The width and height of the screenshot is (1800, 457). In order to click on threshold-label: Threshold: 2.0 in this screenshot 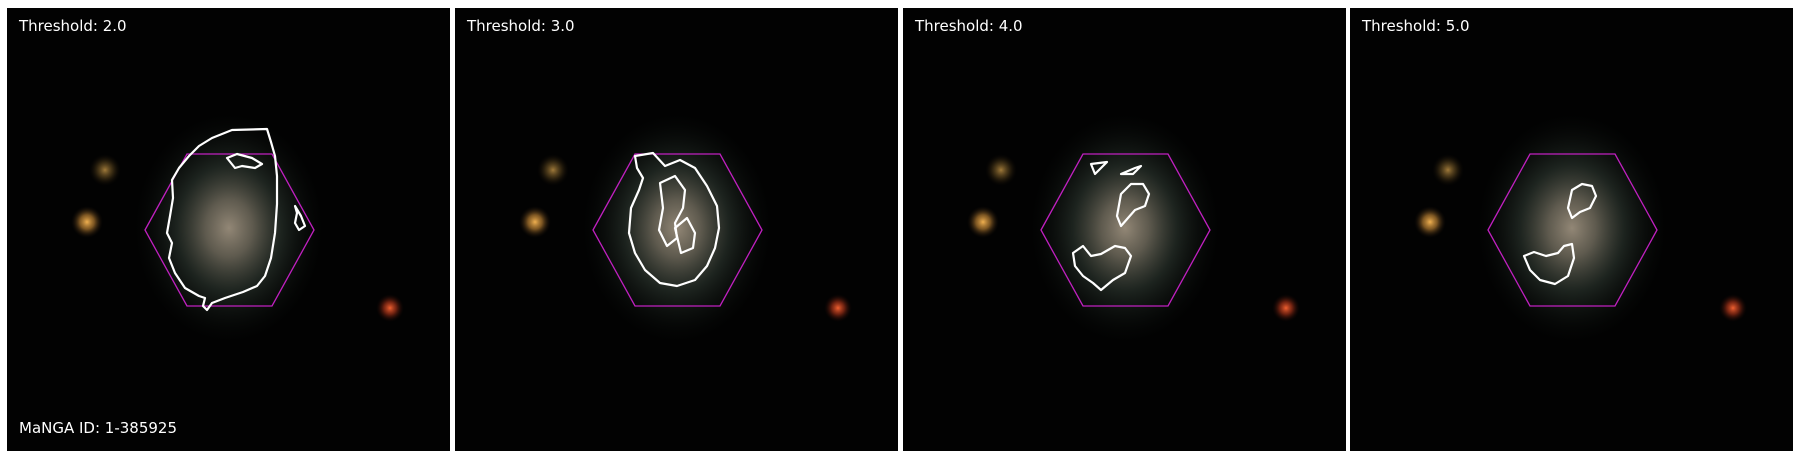, I will do `click(73, 26)`.